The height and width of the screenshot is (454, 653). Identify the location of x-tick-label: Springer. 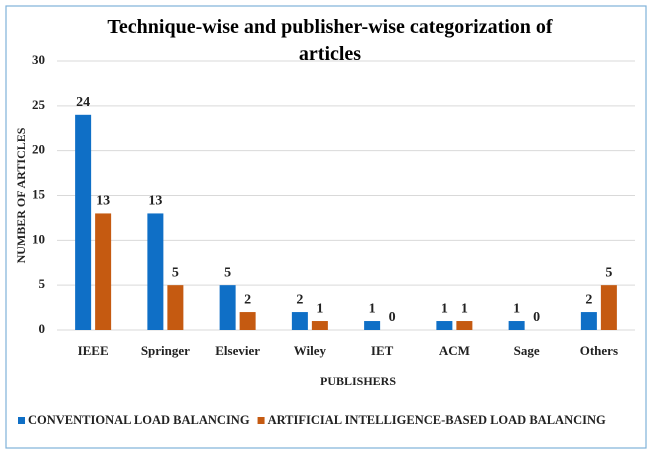
(165, 350).